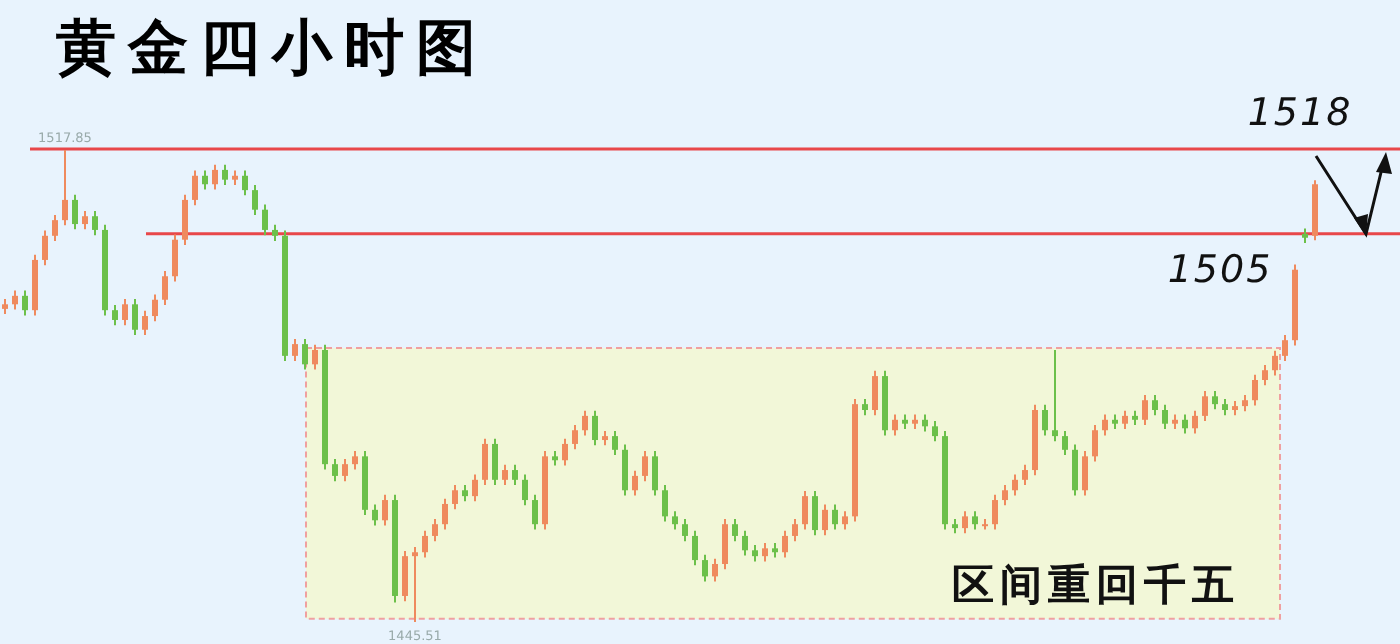 This screenshot has height=644, width=1400. What do you see at coordinates (1220, 269) in the screenshot?
I see `ref-line-label: 1505` at bounding box center [1220, 269].